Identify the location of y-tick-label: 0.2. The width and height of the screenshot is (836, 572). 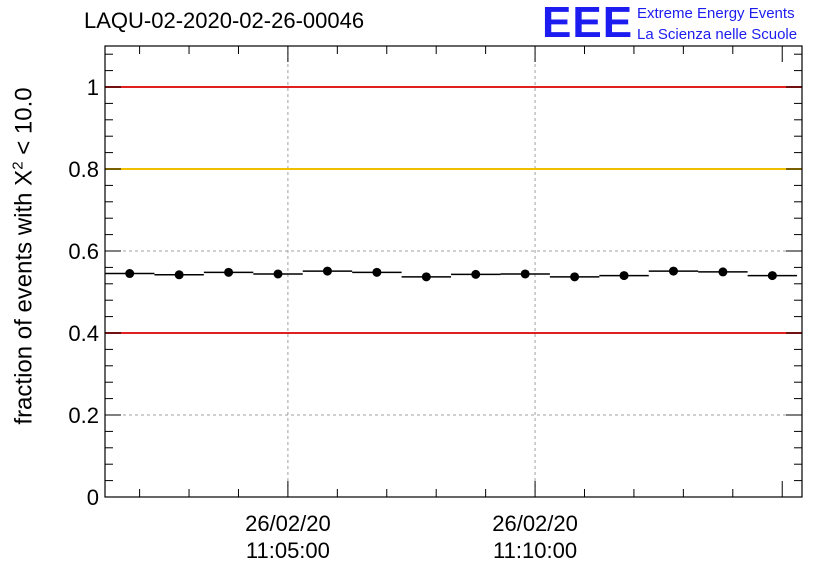
(83, 415).